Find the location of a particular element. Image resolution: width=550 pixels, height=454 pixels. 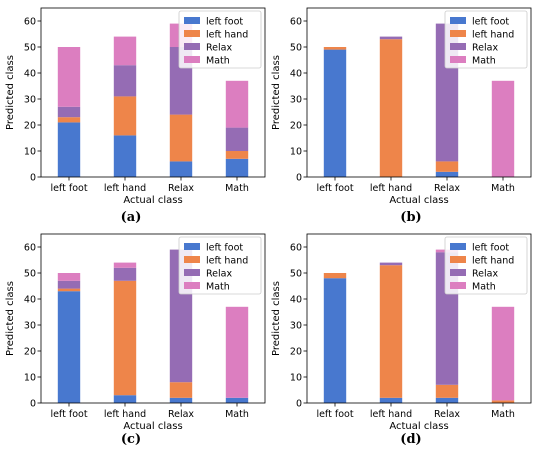

caption-a: (a) is located at coordinates (131, 217).